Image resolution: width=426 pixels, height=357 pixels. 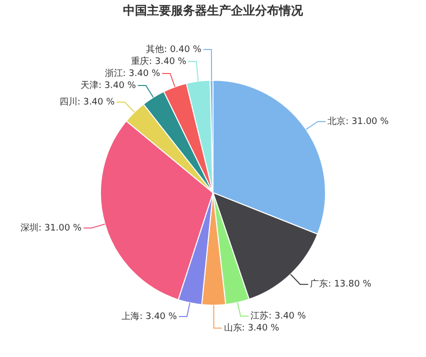 What do you see at coordinates (341, 284) in the screenshot?
I see `slice-label: 广东: 13.80 %` at bounding box center [341, 284].